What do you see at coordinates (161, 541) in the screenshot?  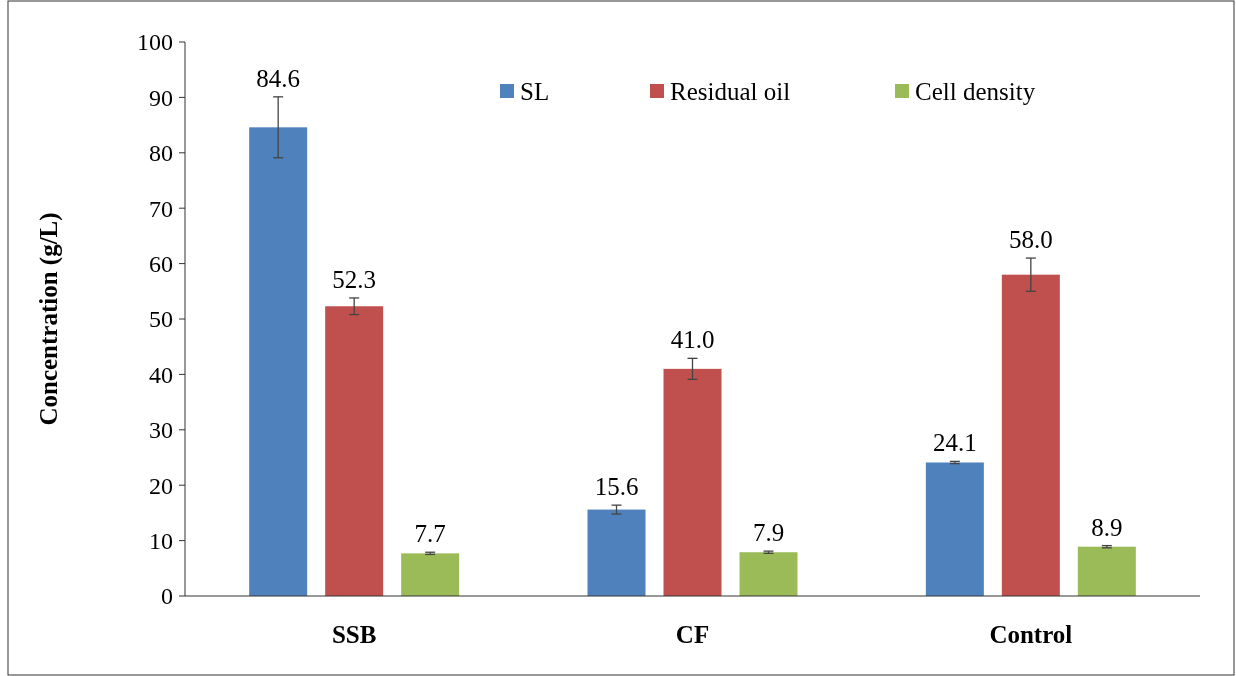 I see `y-tick-label: 10` at bounding box center [161, 541].